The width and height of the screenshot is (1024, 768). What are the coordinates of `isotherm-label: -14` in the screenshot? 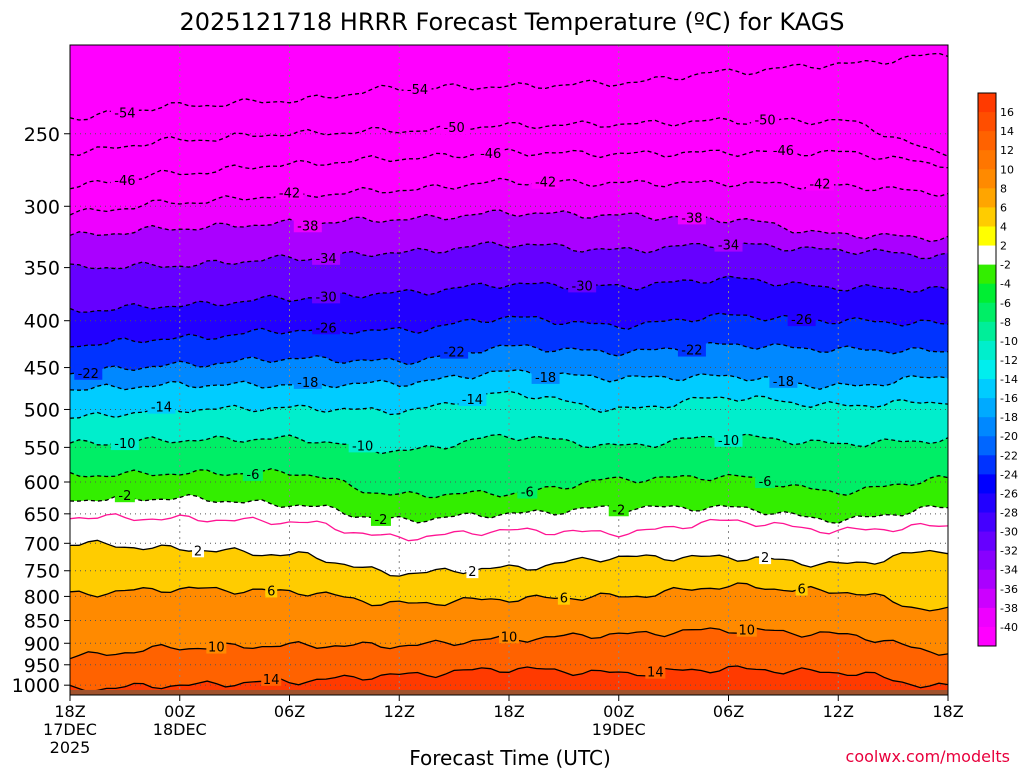 It's located at (472, 400).